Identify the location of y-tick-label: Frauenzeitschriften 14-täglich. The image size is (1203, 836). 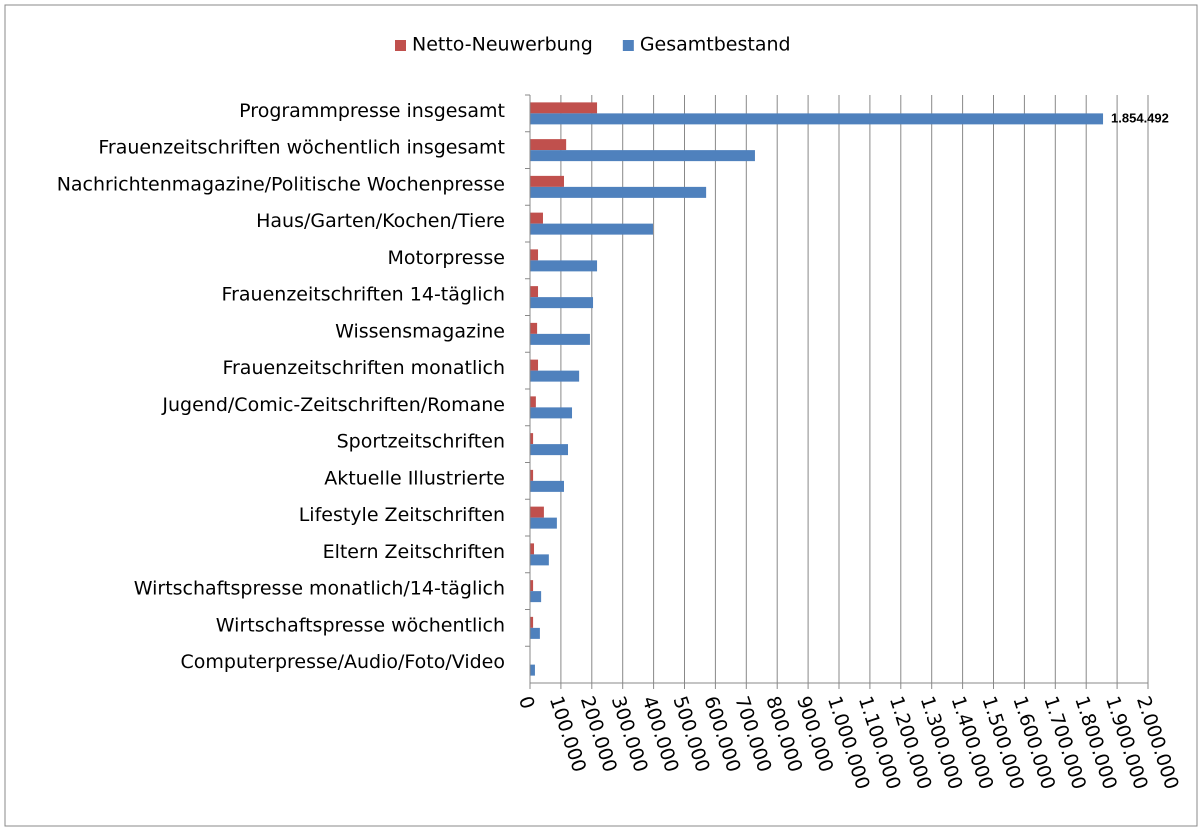
(363, 295).